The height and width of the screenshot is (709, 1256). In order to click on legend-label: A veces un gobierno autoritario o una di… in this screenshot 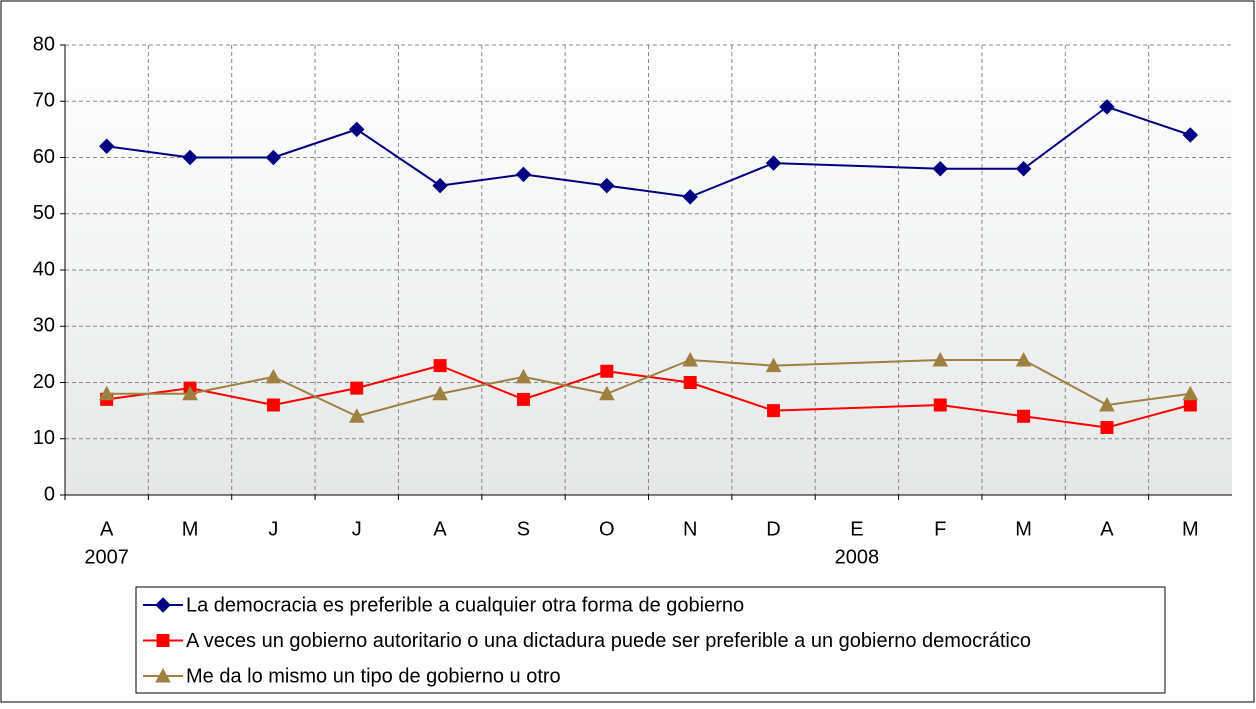, I will do `click(608, 641)`.